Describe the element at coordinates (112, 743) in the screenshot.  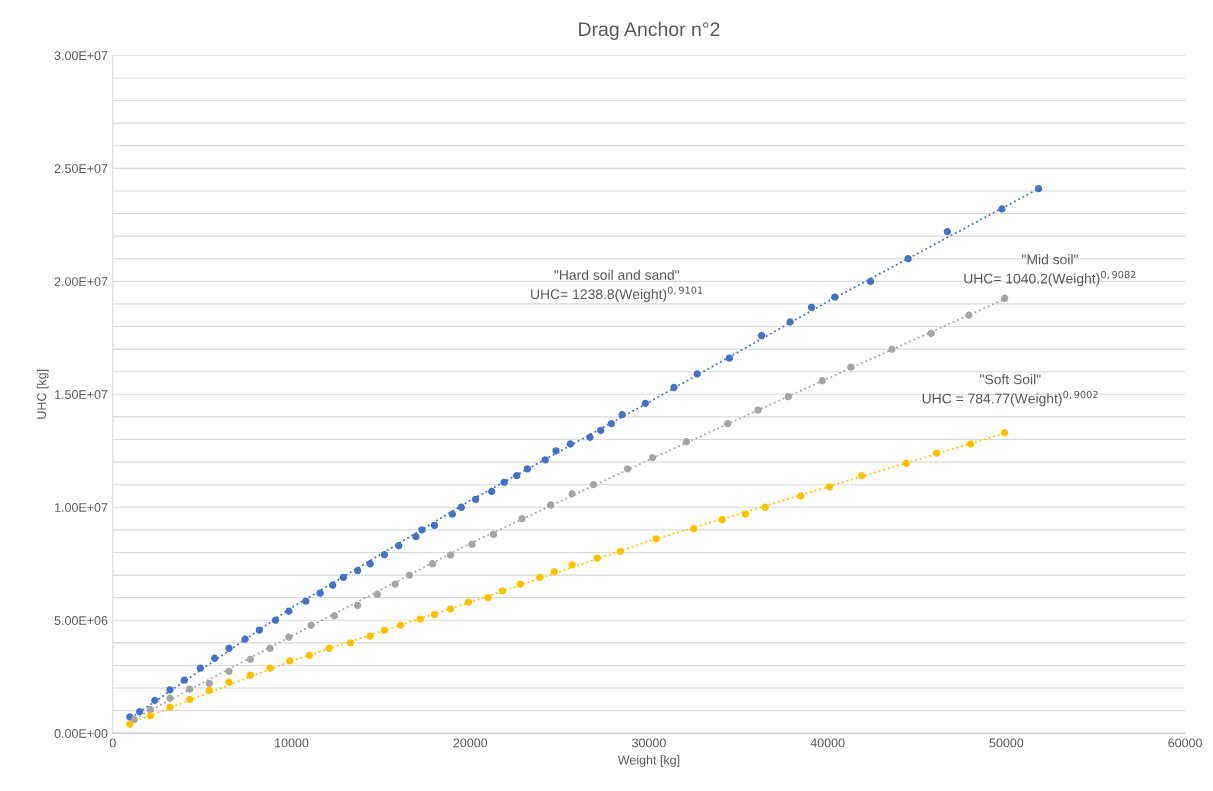
I see `x-tick-label: 0` at that location.